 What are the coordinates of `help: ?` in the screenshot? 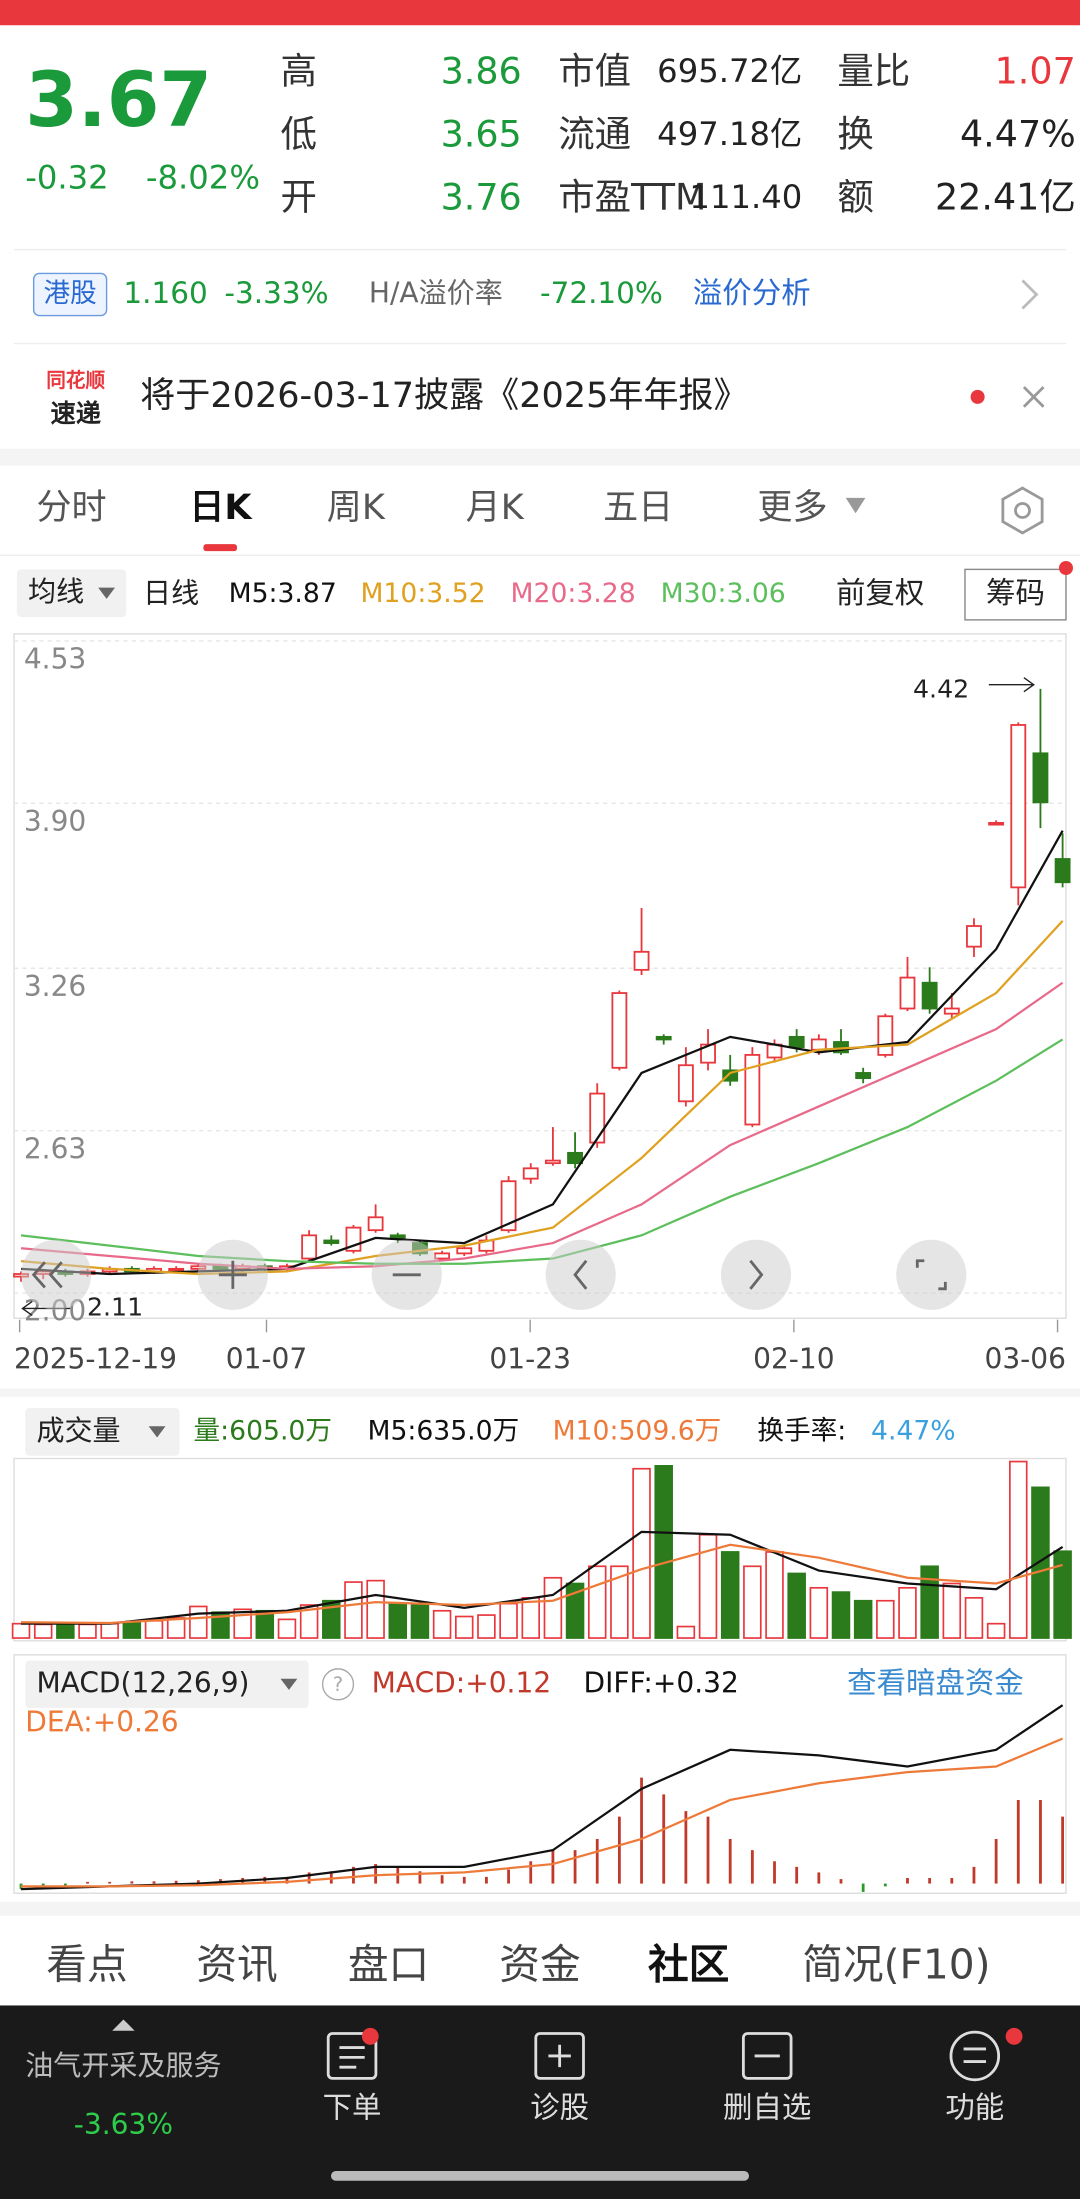 It's located at (338, 1684).